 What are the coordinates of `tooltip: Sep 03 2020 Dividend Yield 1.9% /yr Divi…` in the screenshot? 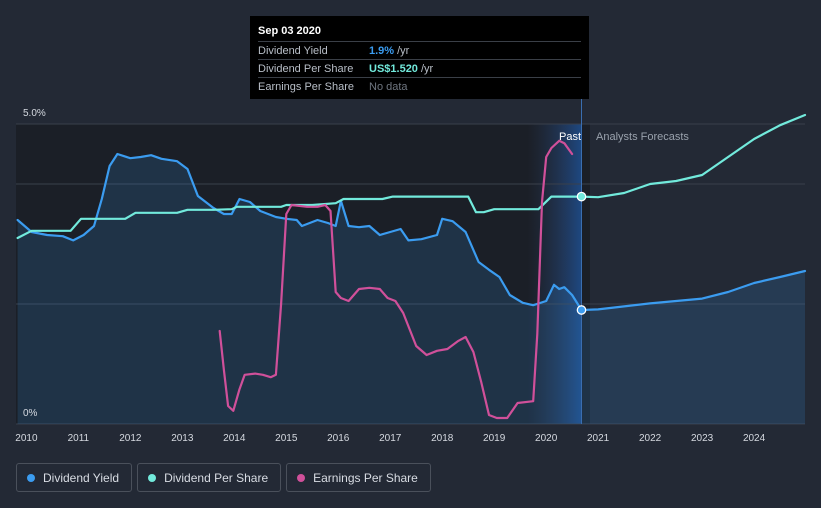 It's located at (419, 57).